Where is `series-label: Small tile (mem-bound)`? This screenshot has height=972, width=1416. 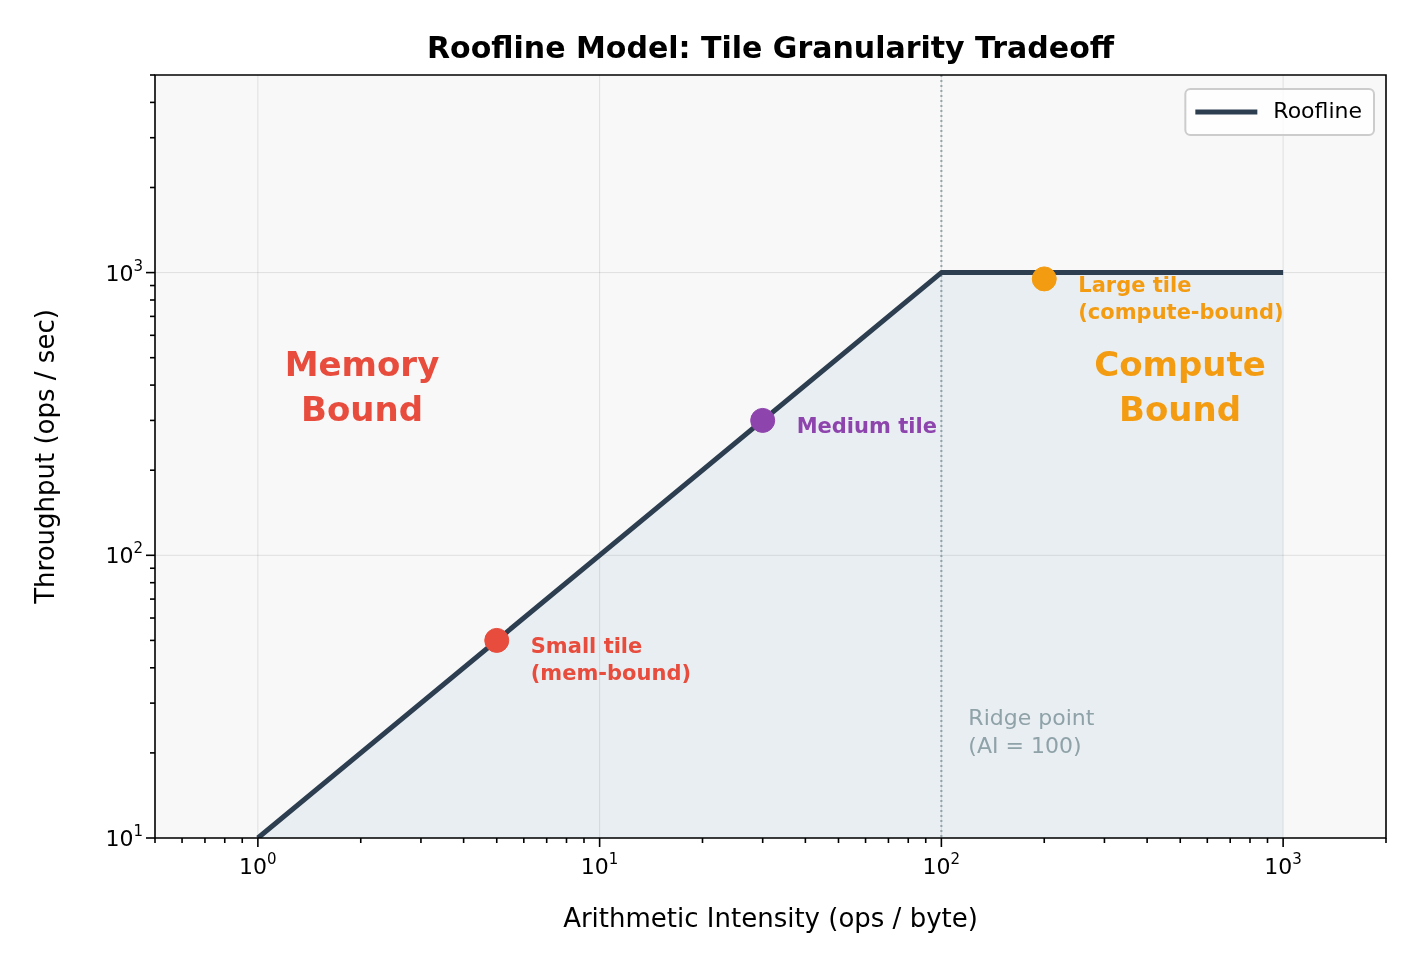 series-label: Small tile (mem-bound) is located at coordinates (611, 660).